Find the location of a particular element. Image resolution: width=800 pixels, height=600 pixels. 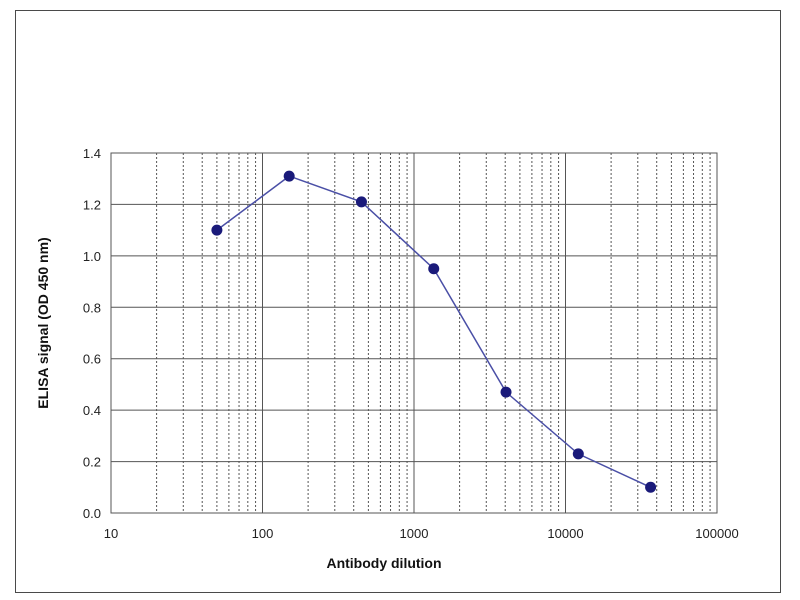

x-tick-label: 10 is located at coordinates (111, 533).